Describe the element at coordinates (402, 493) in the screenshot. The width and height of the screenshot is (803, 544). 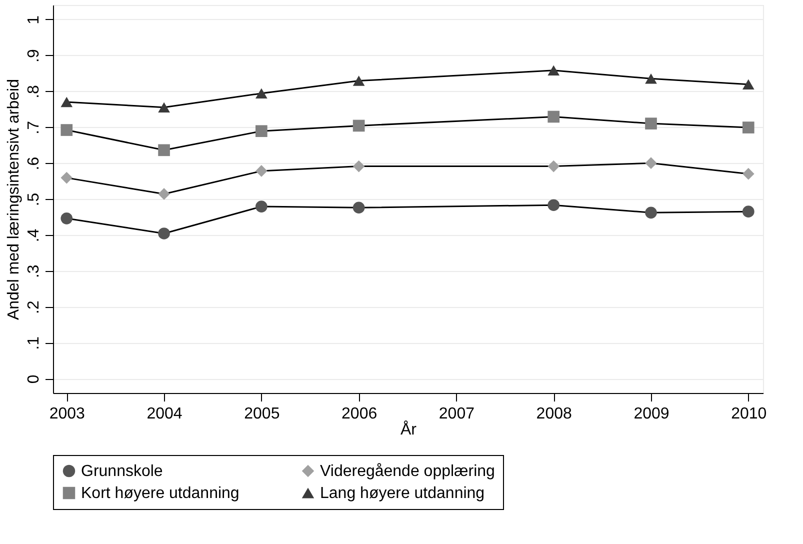
I see `legend-label: Lang høyere utdanning` at that location.